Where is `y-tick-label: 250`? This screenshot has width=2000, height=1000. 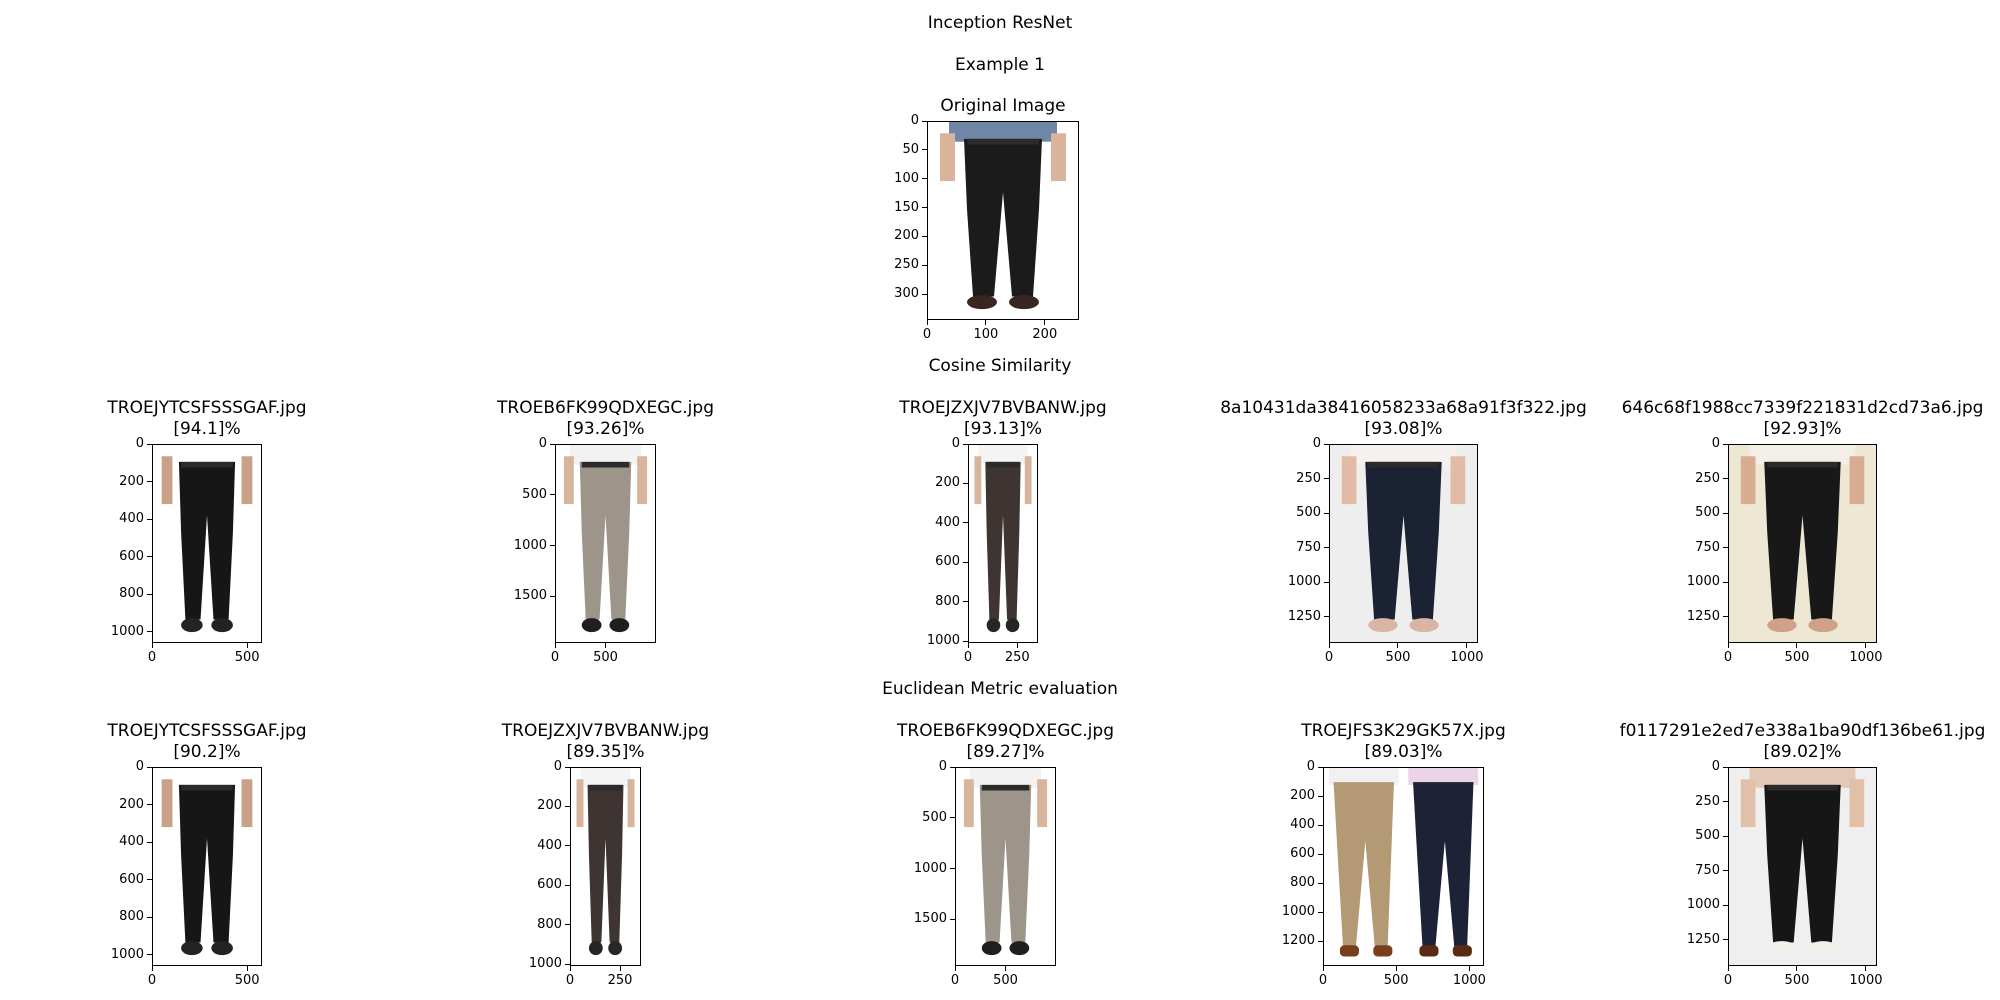
y-tick-label: 250 is located at coordinates (1707, 478).